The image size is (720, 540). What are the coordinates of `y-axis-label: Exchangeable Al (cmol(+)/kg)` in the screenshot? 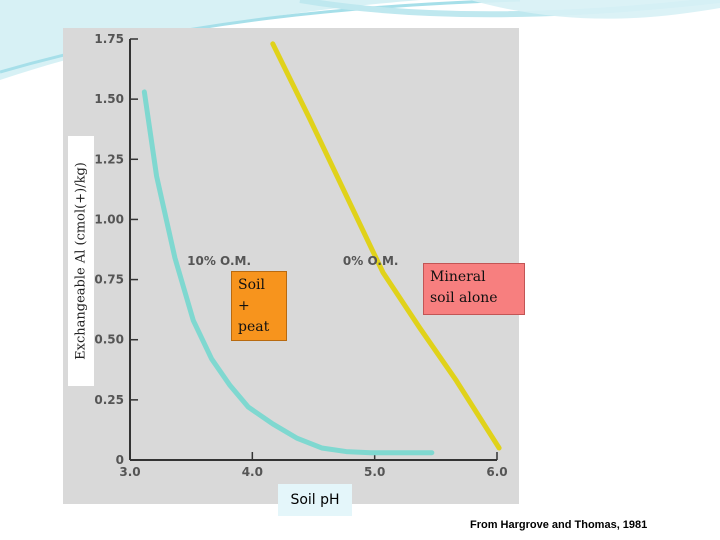 It's located at (81, 261).